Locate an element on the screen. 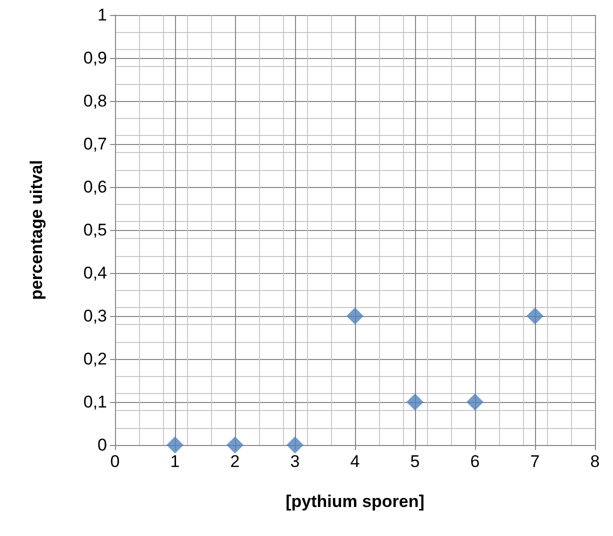  y-tick-label: 0,8 is located at coordinates (95, 101).